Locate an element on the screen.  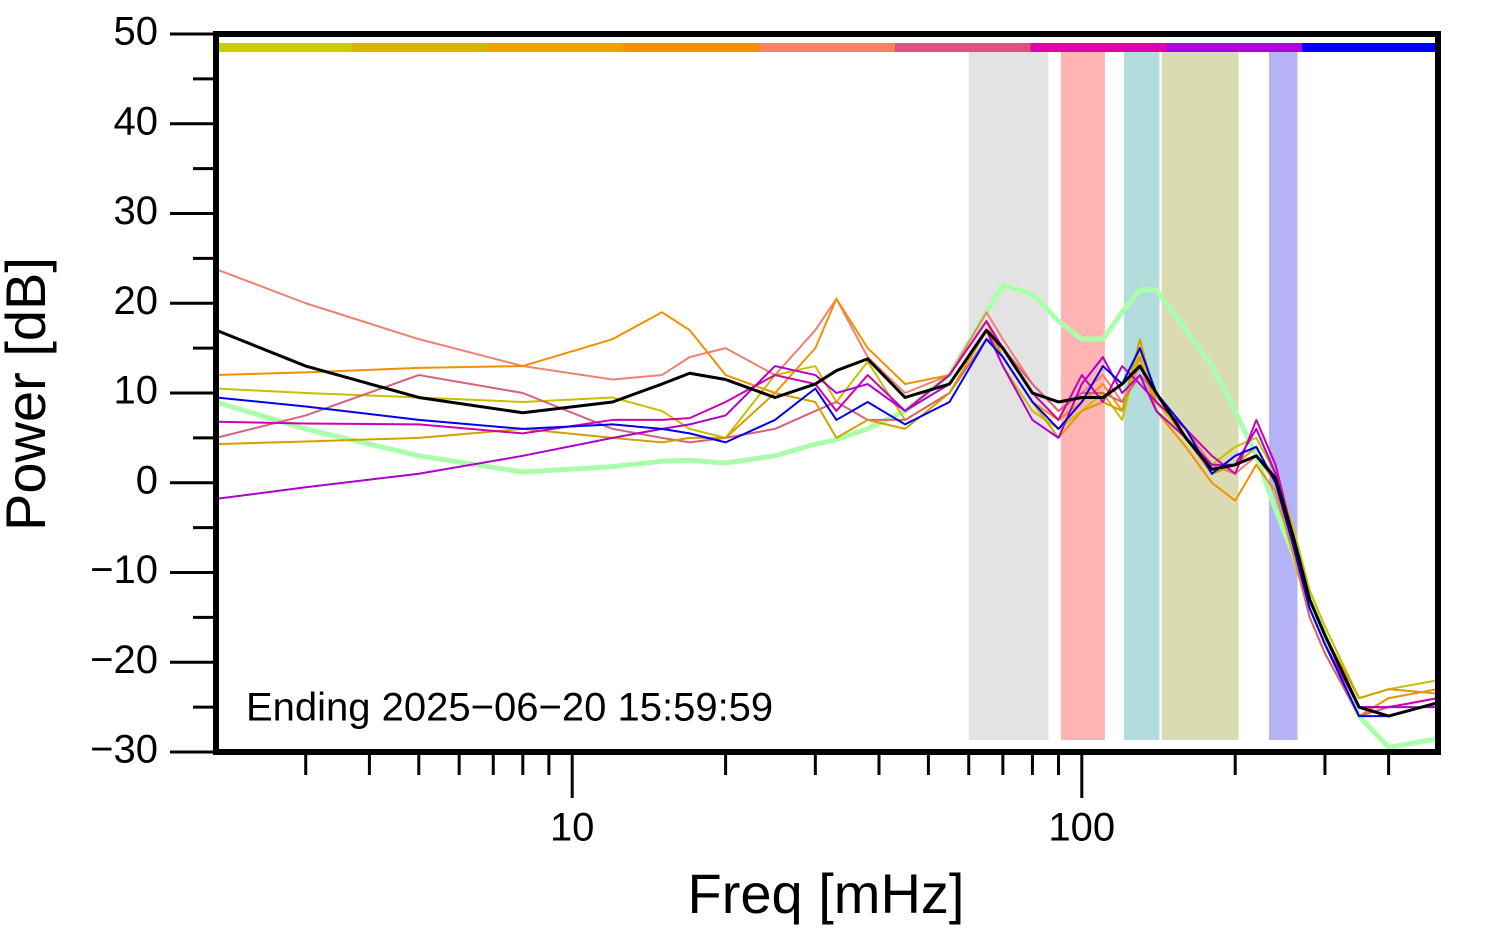
x-axis-title: Freq [mHz] is located at coordinates (826, 893).